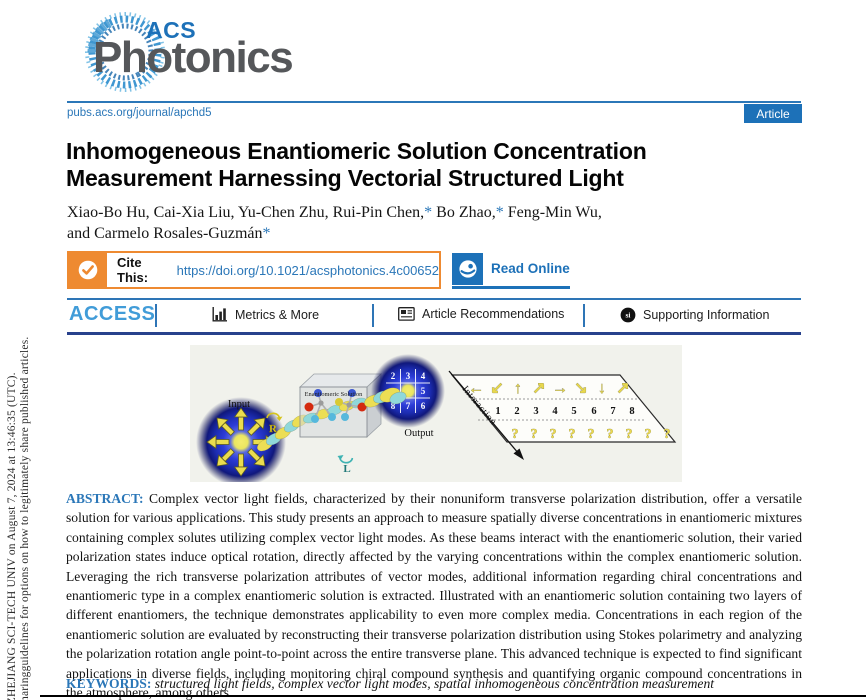  What do you see at coordinates (464, 212) in the screenshot?
I see `author-segment: Bo Zhao,` at bounding box center [464, 212].